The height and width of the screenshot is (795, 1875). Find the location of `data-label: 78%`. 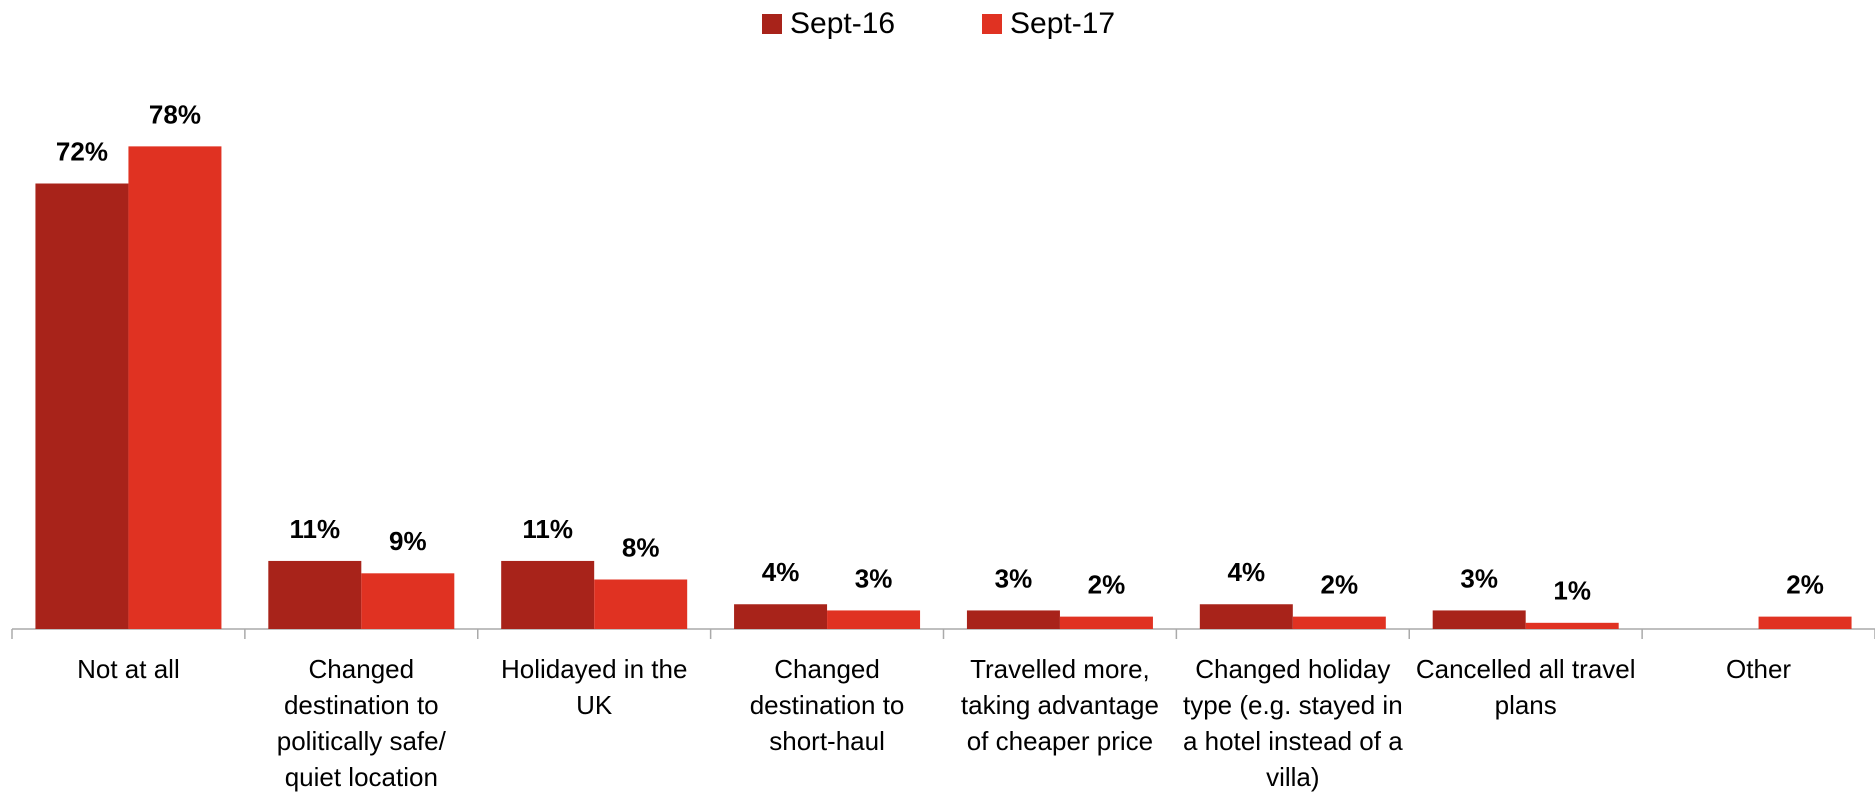

data-label: 78% is located at coordinates (175, 114).